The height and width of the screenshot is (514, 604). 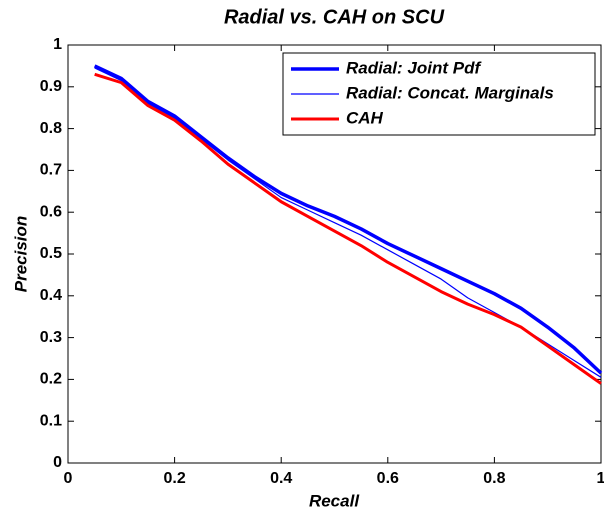 I want to click on x-tick-label: 0.2, so click(x=174, y=478).